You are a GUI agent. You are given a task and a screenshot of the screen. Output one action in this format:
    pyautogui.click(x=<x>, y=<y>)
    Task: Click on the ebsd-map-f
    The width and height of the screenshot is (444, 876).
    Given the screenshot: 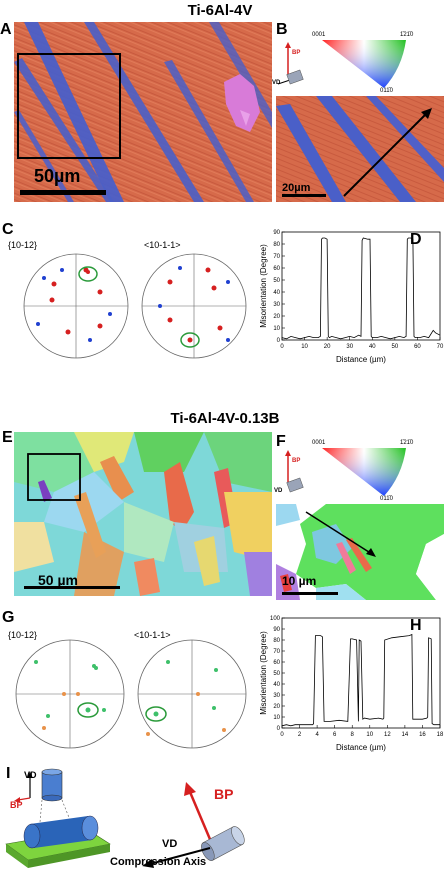 What is the action you would take?
    pyautogui.click(x=360, y=552)
    